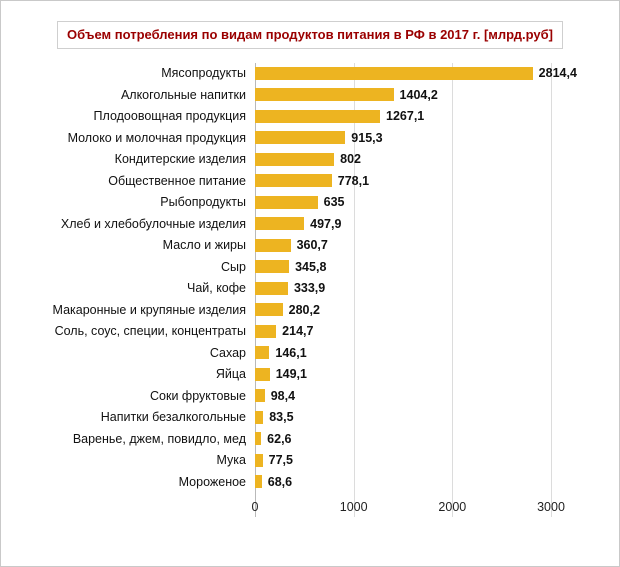  I want to click on value-label: 635, so click(334, 202).